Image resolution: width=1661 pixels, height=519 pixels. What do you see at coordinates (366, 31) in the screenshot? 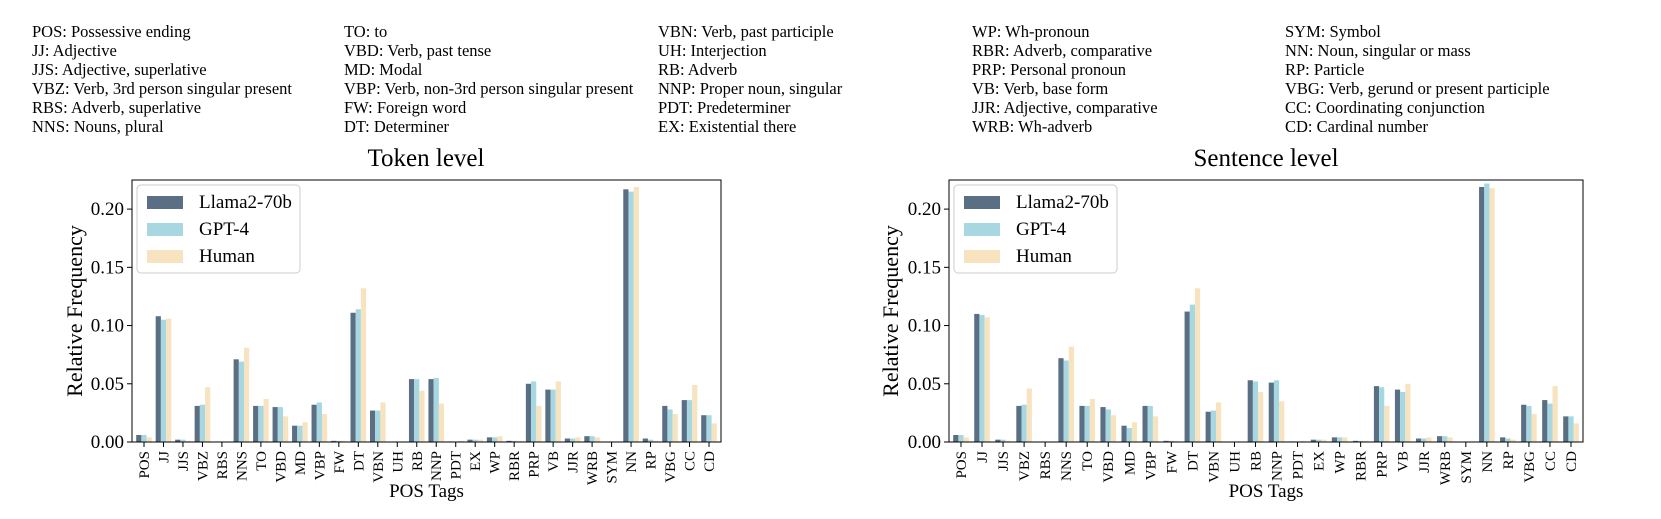
I see `pos-legend-entry: TO: to` at bounding box center [366, 31].